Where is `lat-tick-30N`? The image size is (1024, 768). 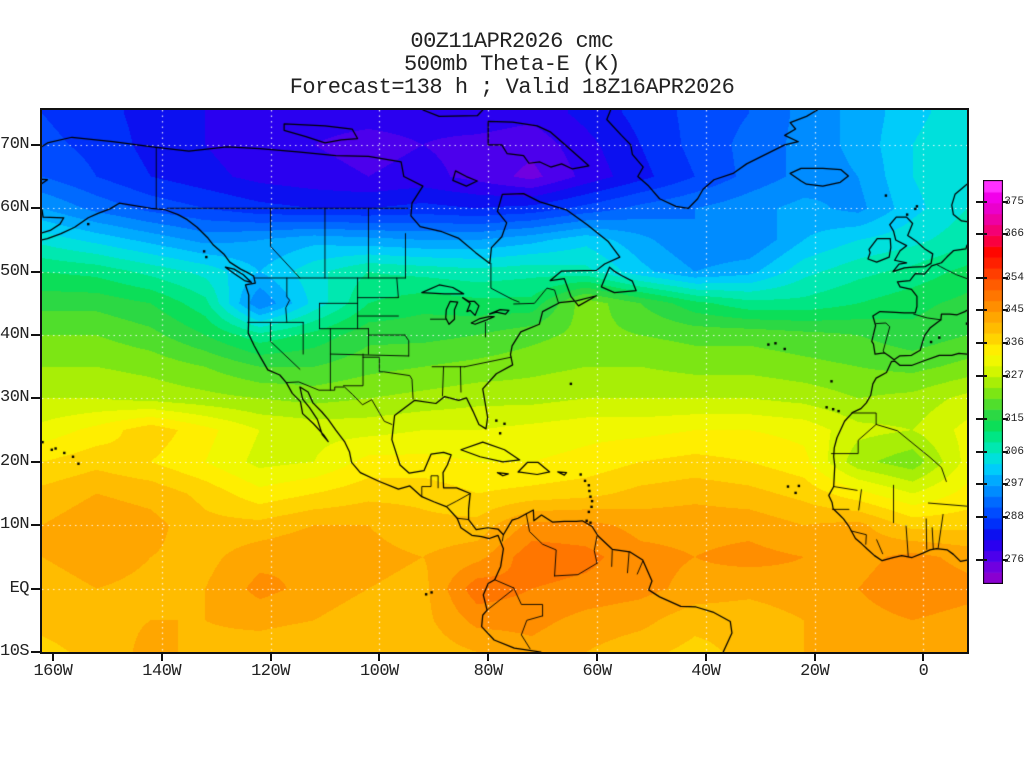 lat-tick-30N is located at coordinates (36, 398).